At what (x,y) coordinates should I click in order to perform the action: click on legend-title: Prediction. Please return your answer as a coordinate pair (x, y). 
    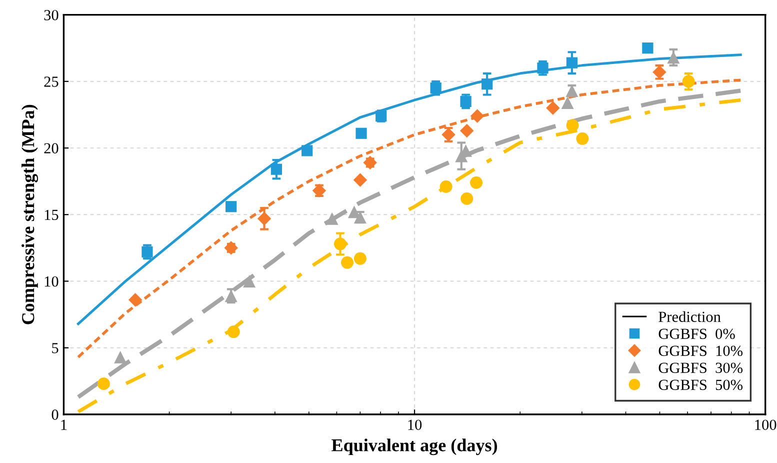
    Looking at the image, I should click on (689, 316).